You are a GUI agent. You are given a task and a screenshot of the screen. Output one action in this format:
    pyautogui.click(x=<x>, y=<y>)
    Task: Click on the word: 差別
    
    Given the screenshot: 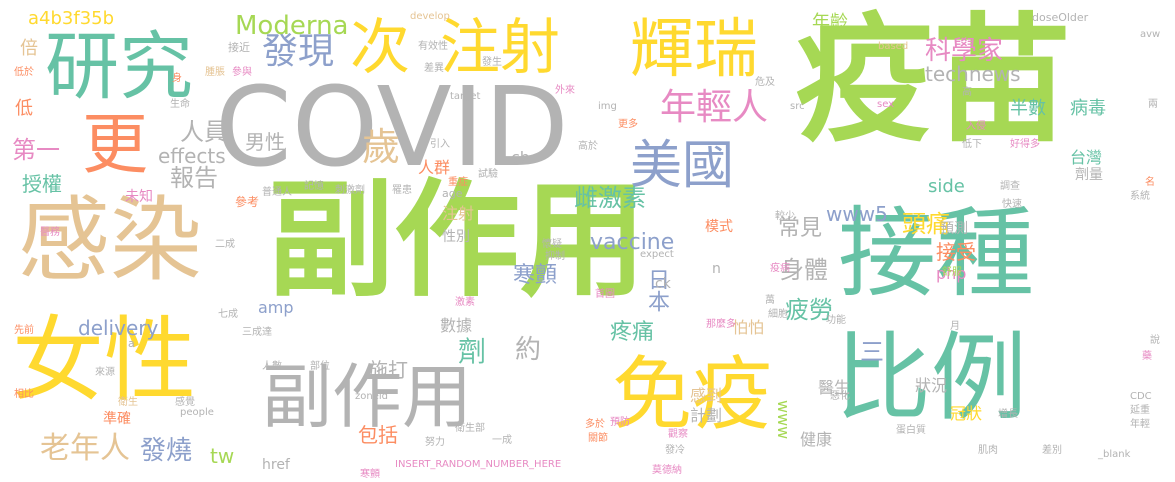 What is the action you would take?
    pyautogui.click(x=1052, y=450)
    